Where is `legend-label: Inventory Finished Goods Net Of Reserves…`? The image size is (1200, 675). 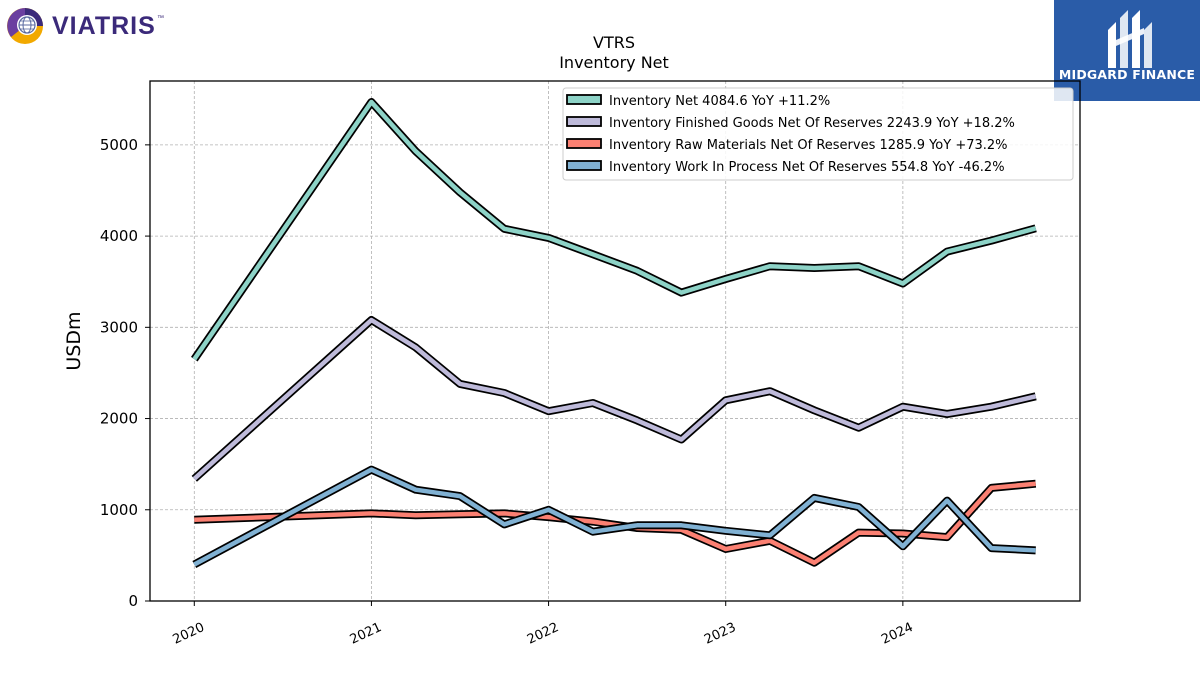 legend-label: Inventory Finished Goods Net Of Reserves… is located at coordinates (812, 123).